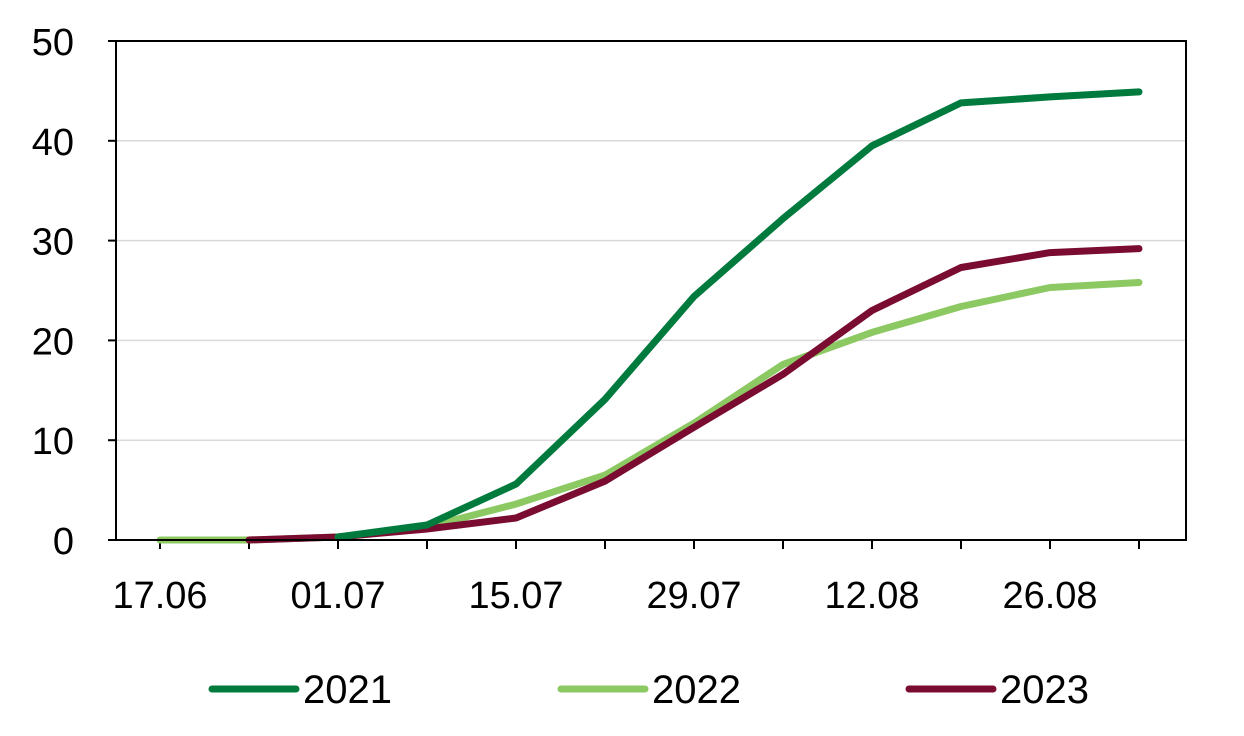 This screenshot has width=1244, height=736. Describe the element at coordinates (1044, 690) in the screenshot. I see `legend-label-2023: 2023` at that location.